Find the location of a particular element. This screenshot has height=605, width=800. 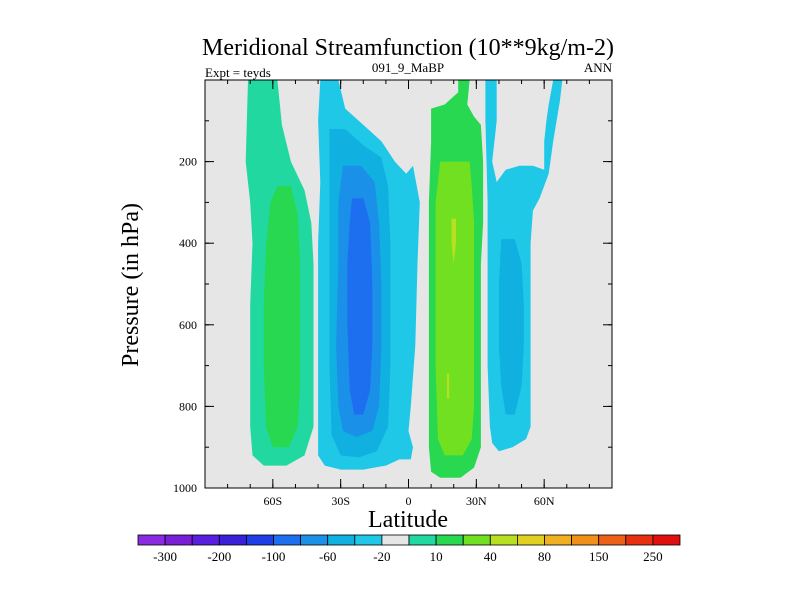

y-tick-label: 800 is located at coordinates (188, 406).